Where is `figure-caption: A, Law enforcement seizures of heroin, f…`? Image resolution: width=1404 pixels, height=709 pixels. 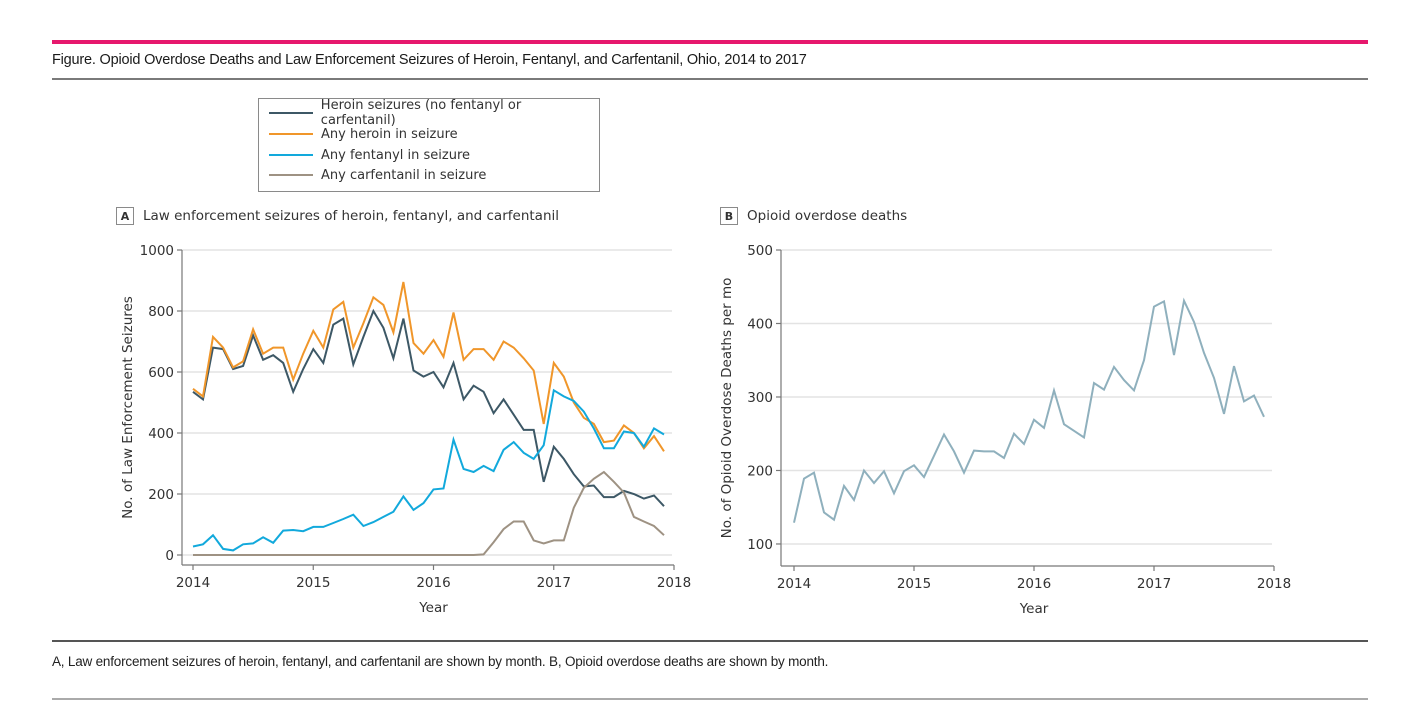
figure-caption: A, Law enforcement seizures of heroin, f… is located at coordinates (440, 661).